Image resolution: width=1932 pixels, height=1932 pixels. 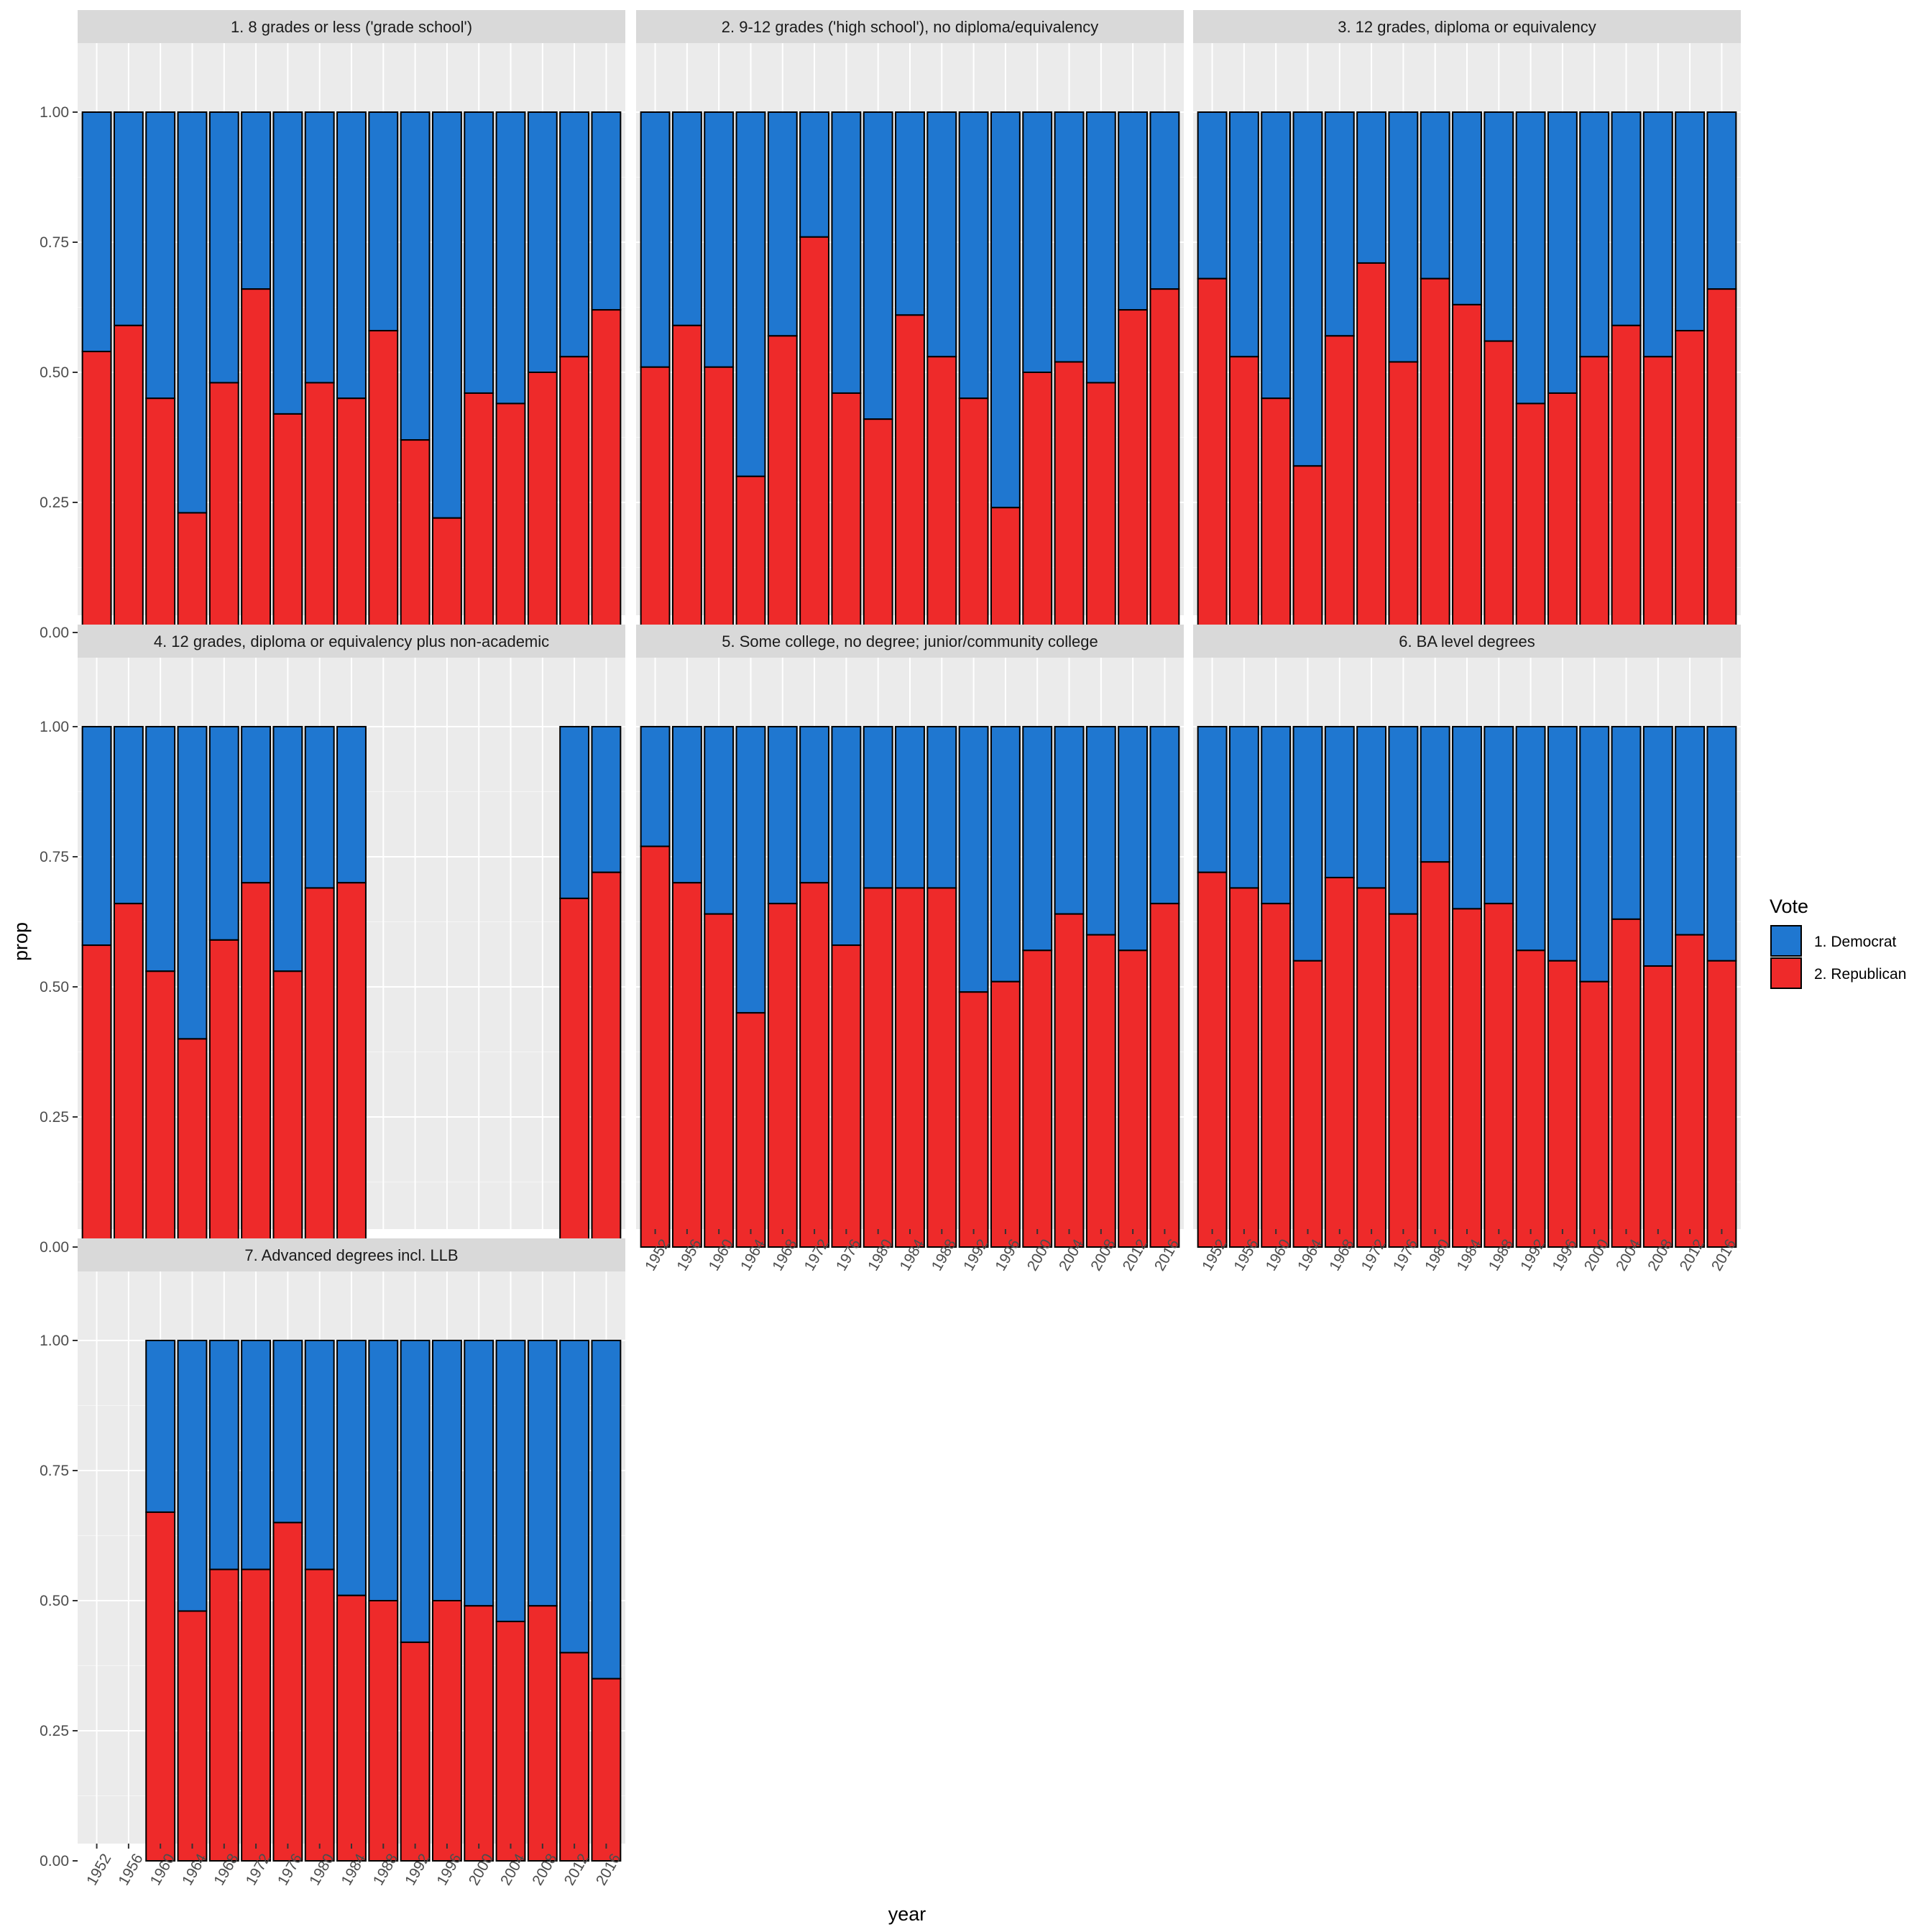 What do you see at coordinates (192, 312) in the screenshot?
I see `bar-democrat-1964` at bounding box center [192, 312].